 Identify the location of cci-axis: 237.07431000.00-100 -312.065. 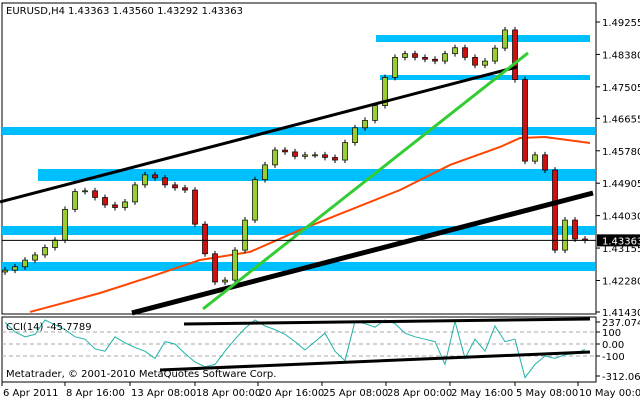
(618, 350).